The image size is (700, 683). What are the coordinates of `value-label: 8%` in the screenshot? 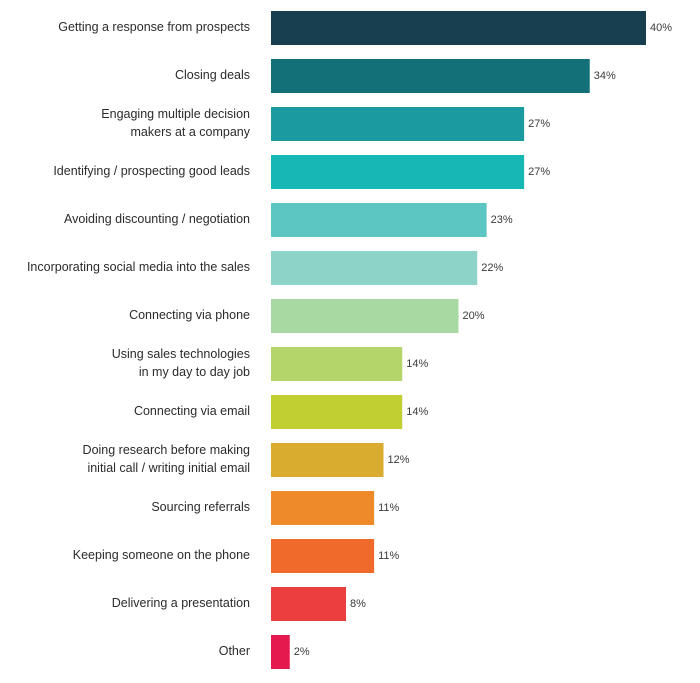 It's located at (358, 604).